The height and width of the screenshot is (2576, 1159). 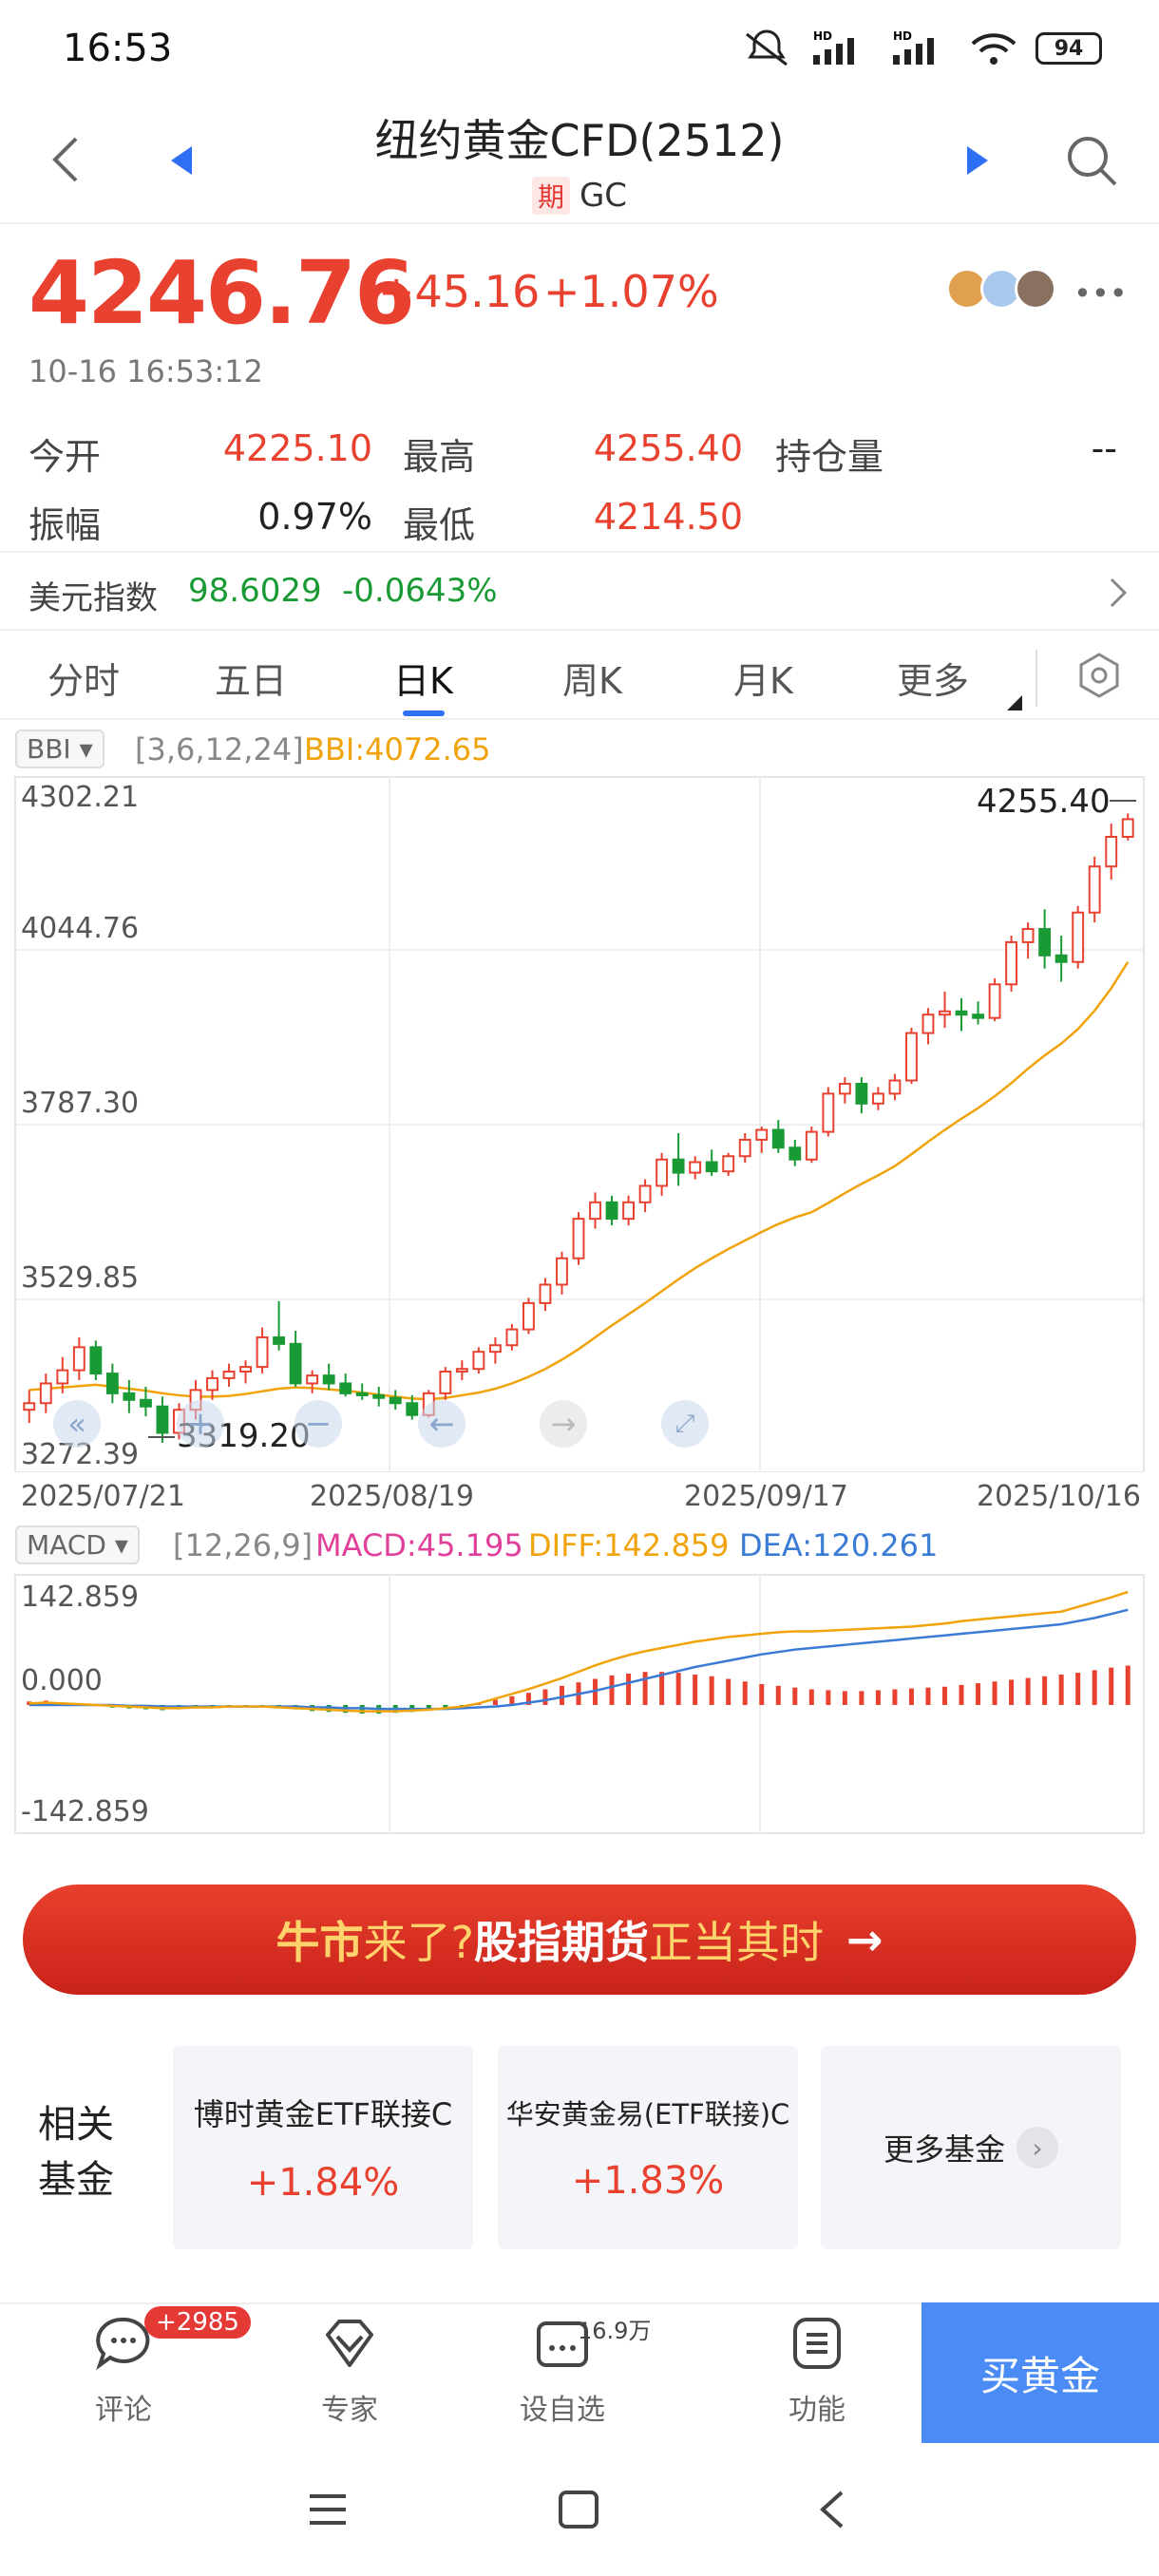 I want to click on fund-card: 博时黄金ETF联接C +1.84%, so click(x=323, y=2147).